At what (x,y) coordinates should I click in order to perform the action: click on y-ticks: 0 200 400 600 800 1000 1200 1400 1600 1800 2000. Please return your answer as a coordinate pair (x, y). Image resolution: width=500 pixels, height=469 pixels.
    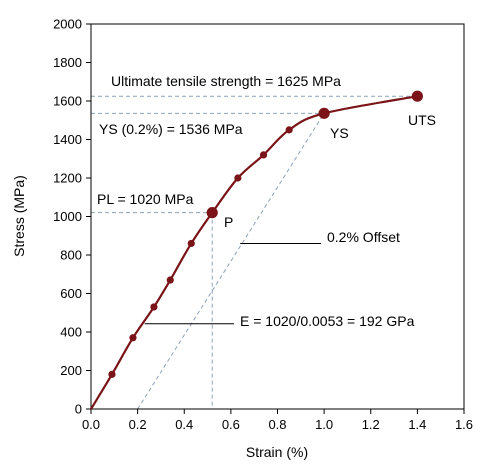
    Looking at the image, I should click on (72, 217).